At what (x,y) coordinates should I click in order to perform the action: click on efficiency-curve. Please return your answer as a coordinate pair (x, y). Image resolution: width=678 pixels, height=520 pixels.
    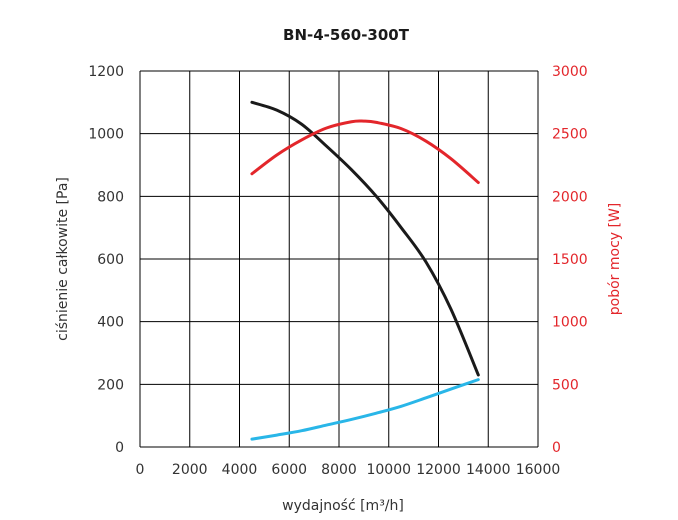
    Looking at the image, I should click on (365, 409).